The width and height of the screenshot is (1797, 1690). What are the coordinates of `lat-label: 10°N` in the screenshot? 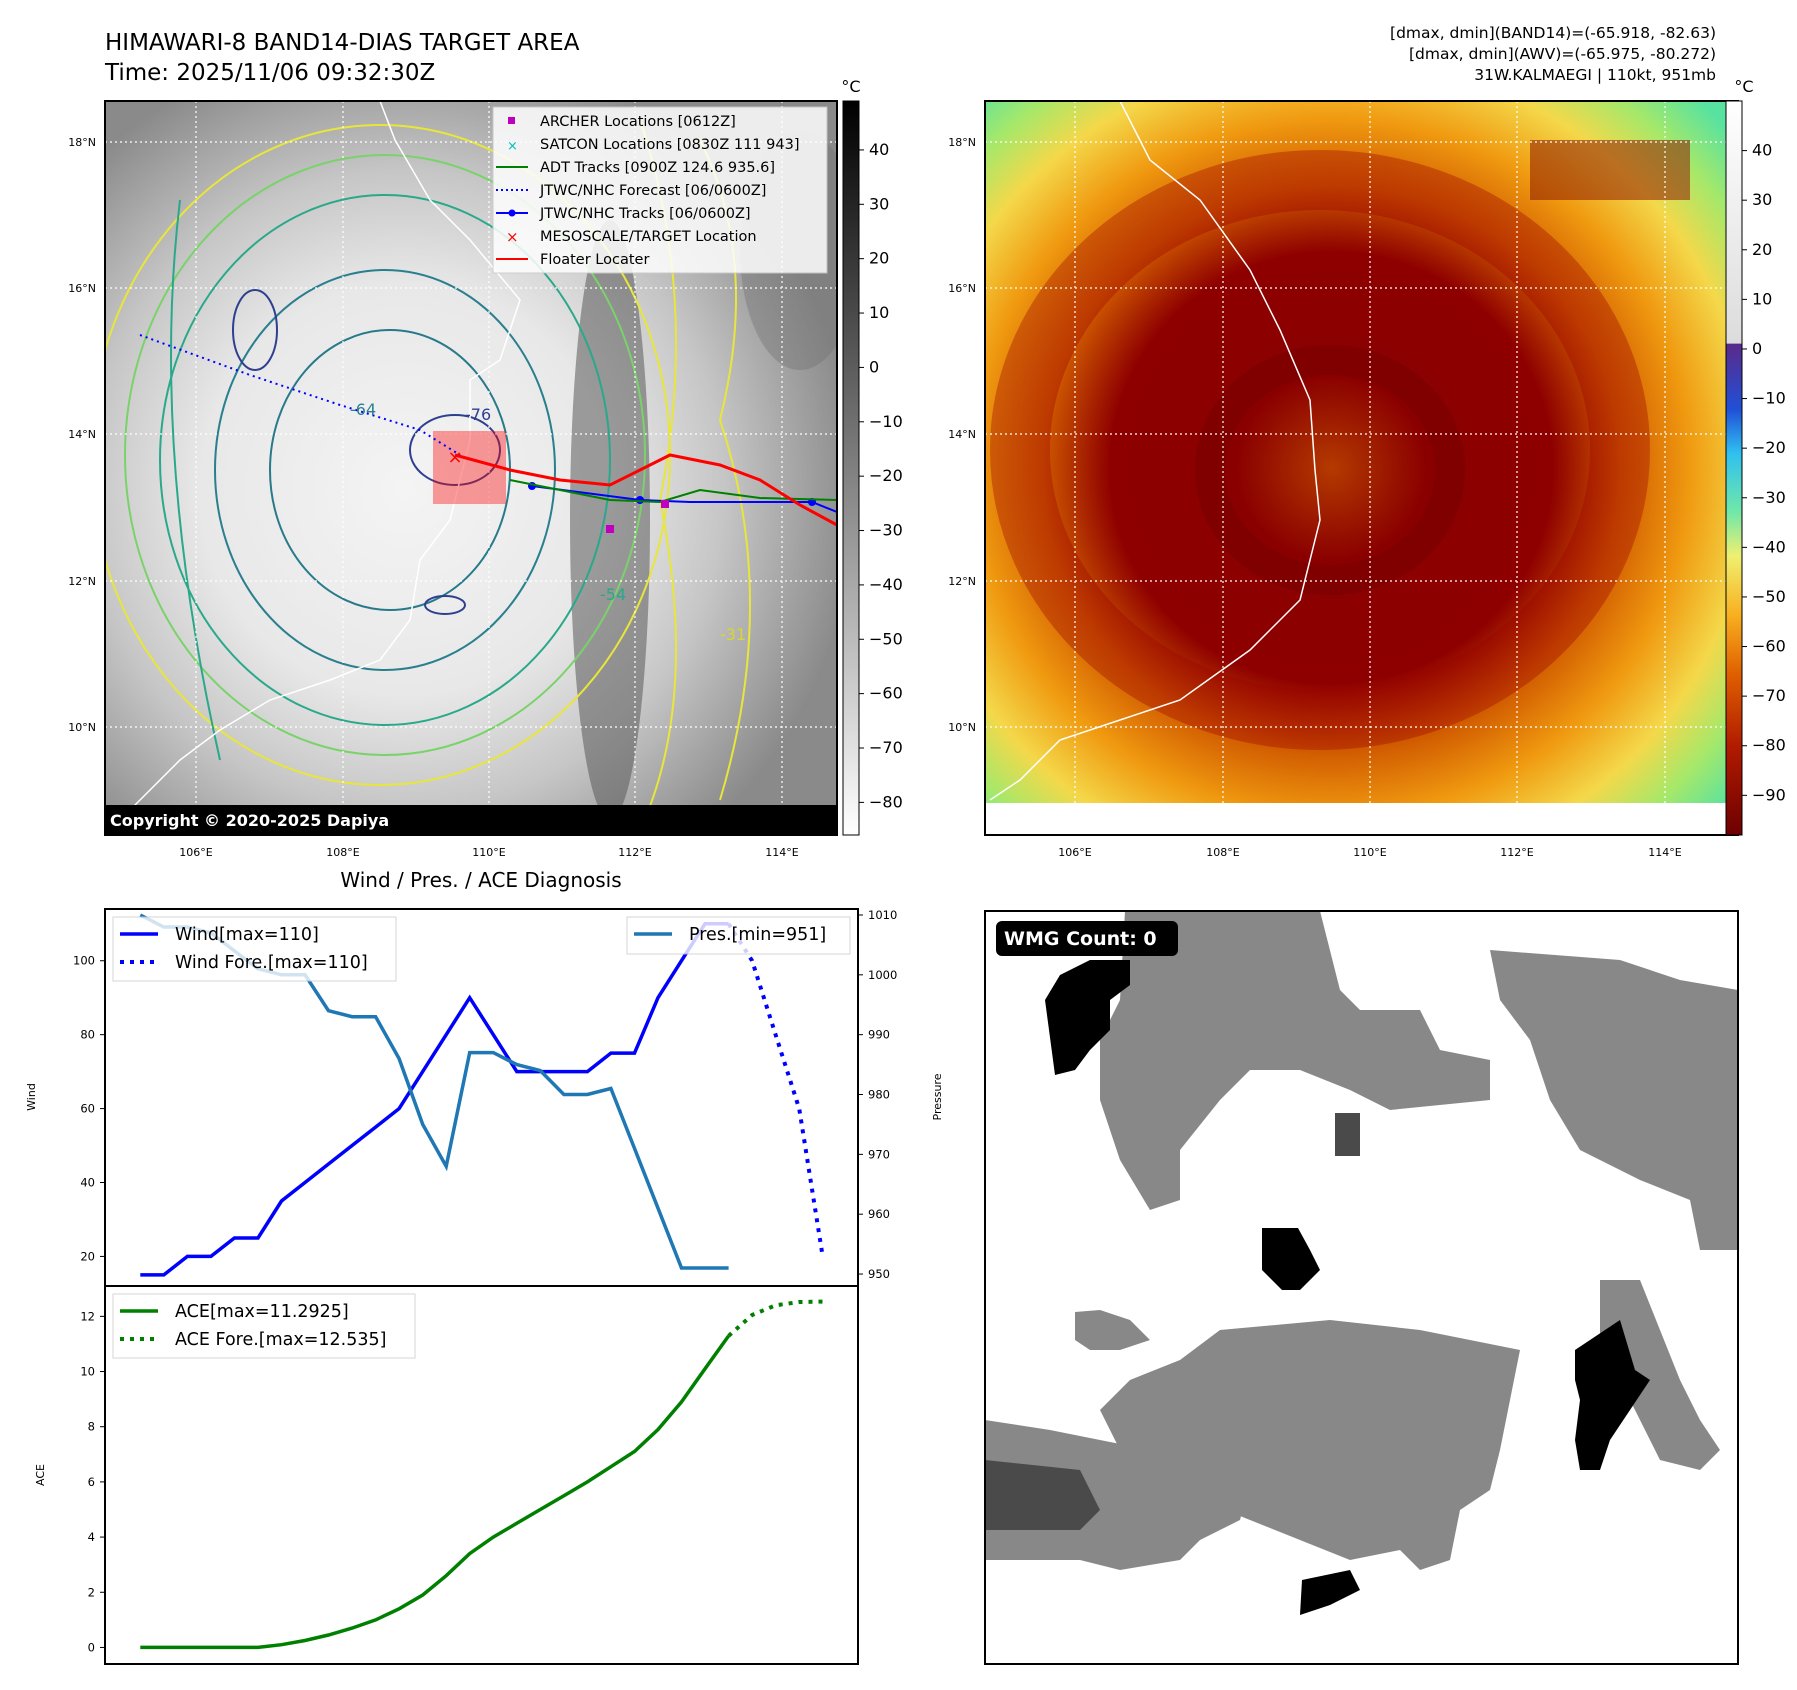 It's located at (82, 727).